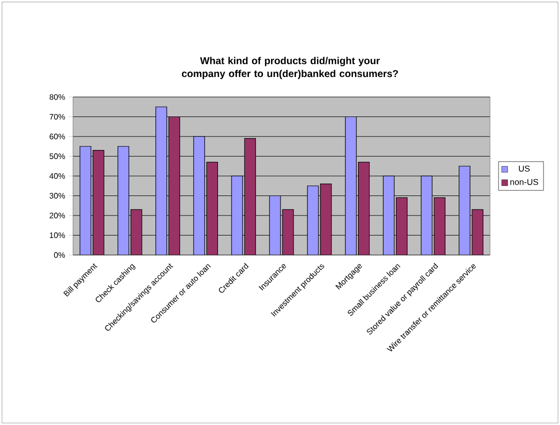  Describe the element at coordinates (290, 68) in the screenshot. I see `chart-title: What kind of products did/might your company offer to un(der)banked consumers?` at that location.